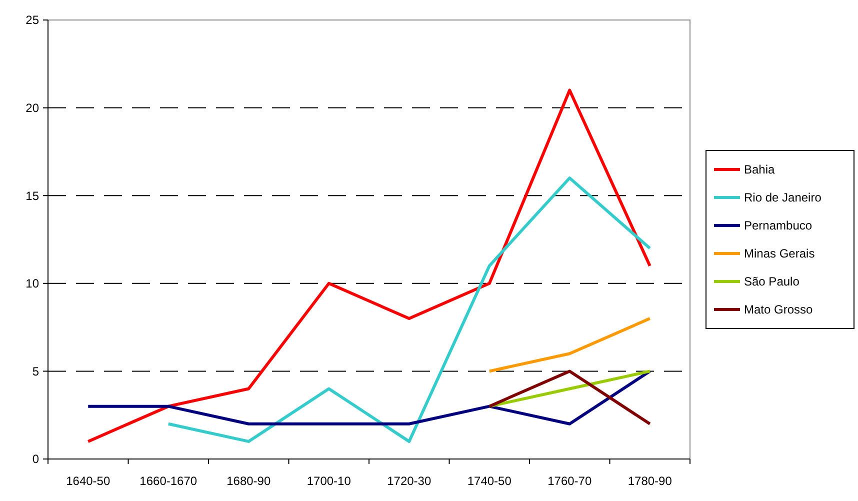  Describe the element at coordinates (33, 20) in the screenshot. I see `y-tick-label: 25` at that location.